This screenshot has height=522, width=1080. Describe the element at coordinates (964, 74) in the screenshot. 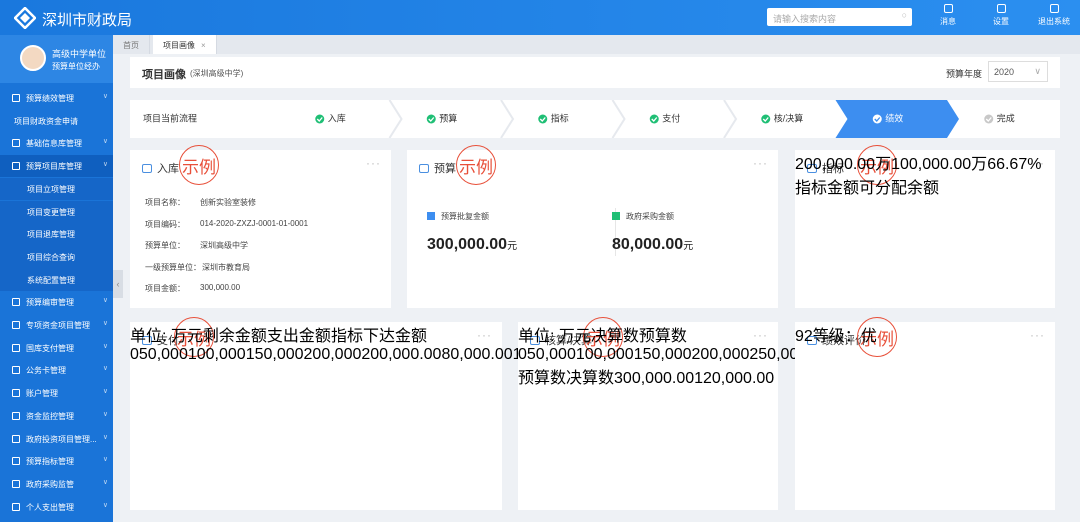

I see `year-label: 预算年度` at that location.